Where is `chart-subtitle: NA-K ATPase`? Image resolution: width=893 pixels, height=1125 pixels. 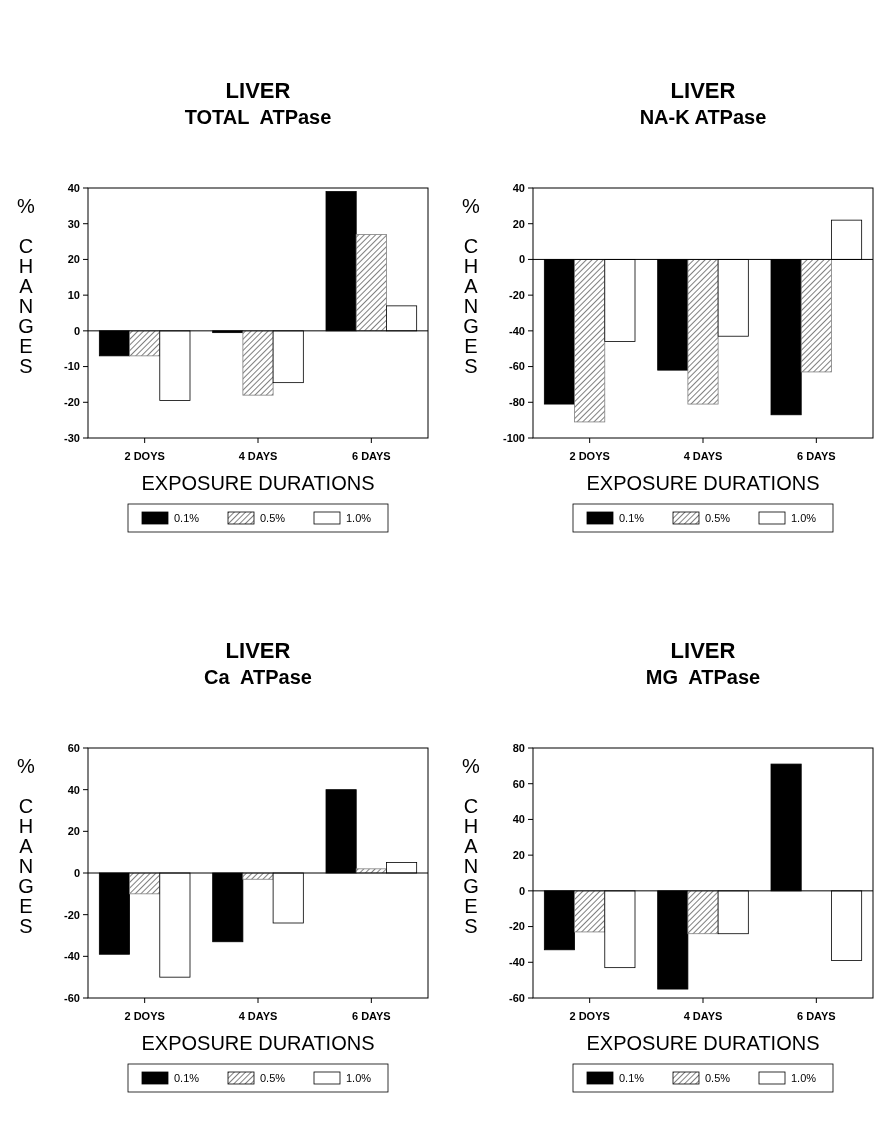
chart-subtitle: NA-K ATPase is located at coordinates (703, 117).